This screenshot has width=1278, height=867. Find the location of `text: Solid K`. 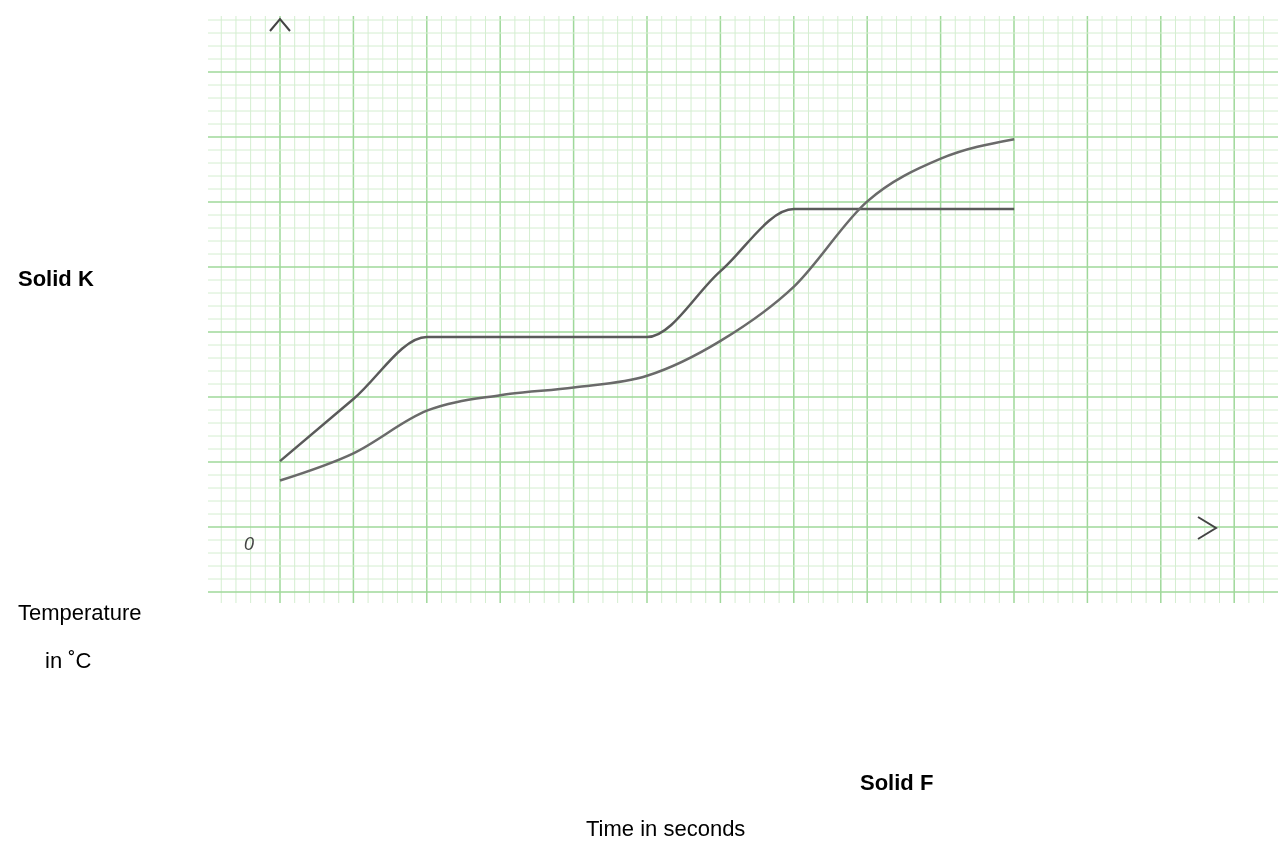

text: Solid K is located at coordinates (56, 279).